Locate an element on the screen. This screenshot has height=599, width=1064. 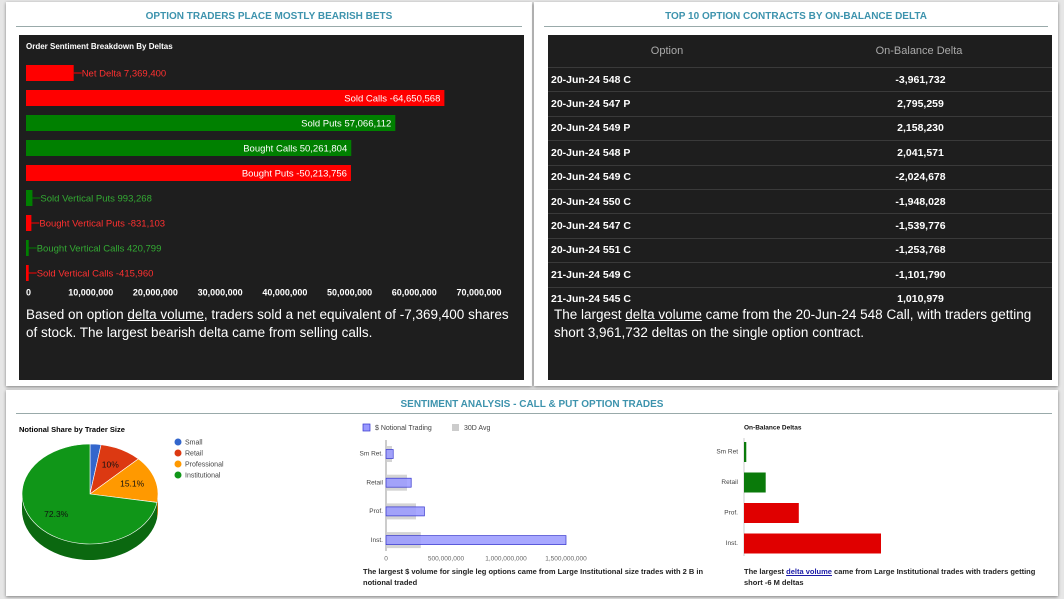
table-row: 20-Jun-24 551 C -1,253,768 is located at coordinates (800, 250).